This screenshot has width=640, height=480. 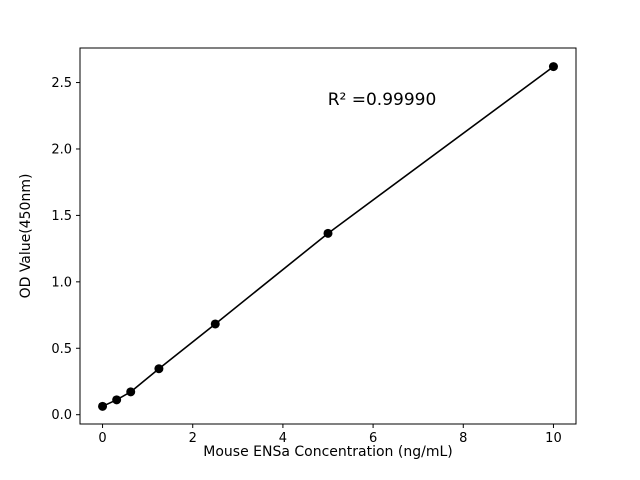 I want to click on y-tick-label: 1.0, so click(x=61, y=282).